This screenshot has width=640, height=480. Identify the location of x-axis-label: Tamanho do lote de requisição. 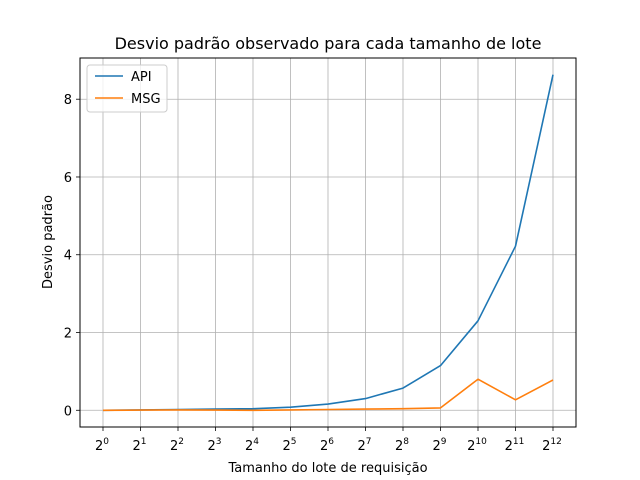
(327, 468).